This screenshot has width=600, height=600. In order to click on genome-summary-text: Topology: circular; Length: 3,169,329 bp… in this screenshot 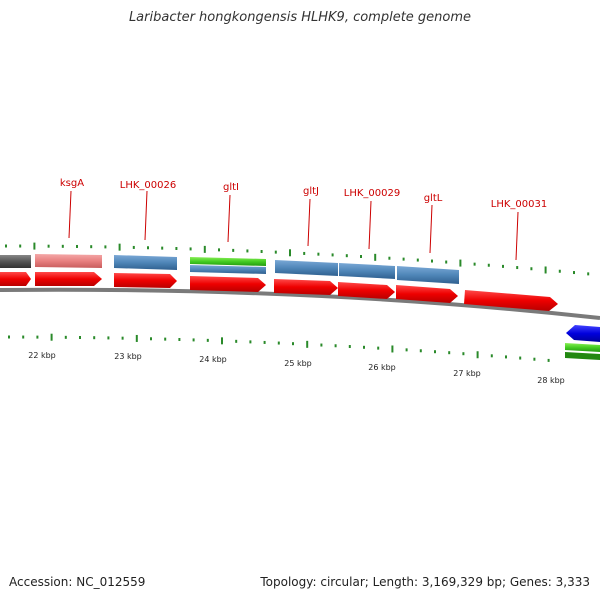, I will do `click(425, 582)`.